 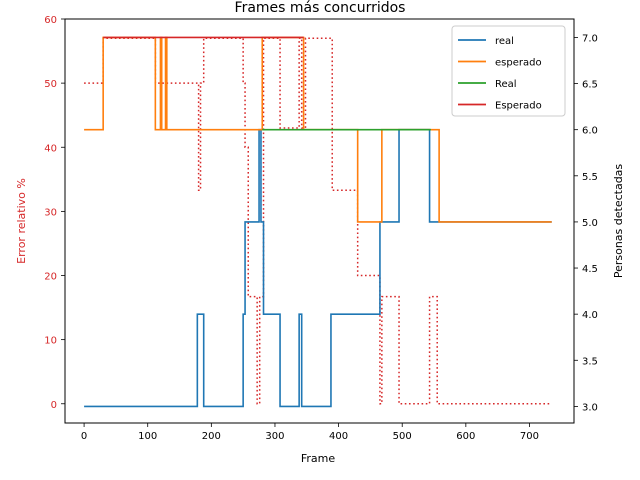 What do you see at coordinates (50, 277) in the screenshot?
I see `y-left-tick-label: 20` at bounding box center [50, 277].